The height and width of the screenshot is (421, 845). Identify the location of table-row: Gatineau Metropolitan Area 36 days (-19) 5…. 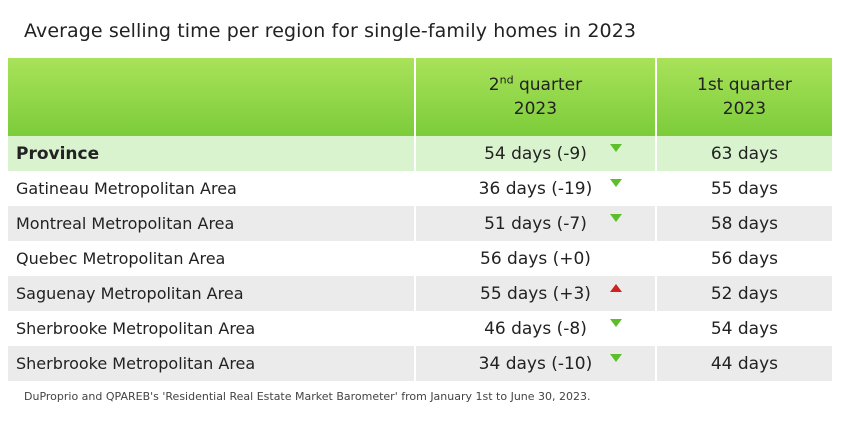
(420, 188).